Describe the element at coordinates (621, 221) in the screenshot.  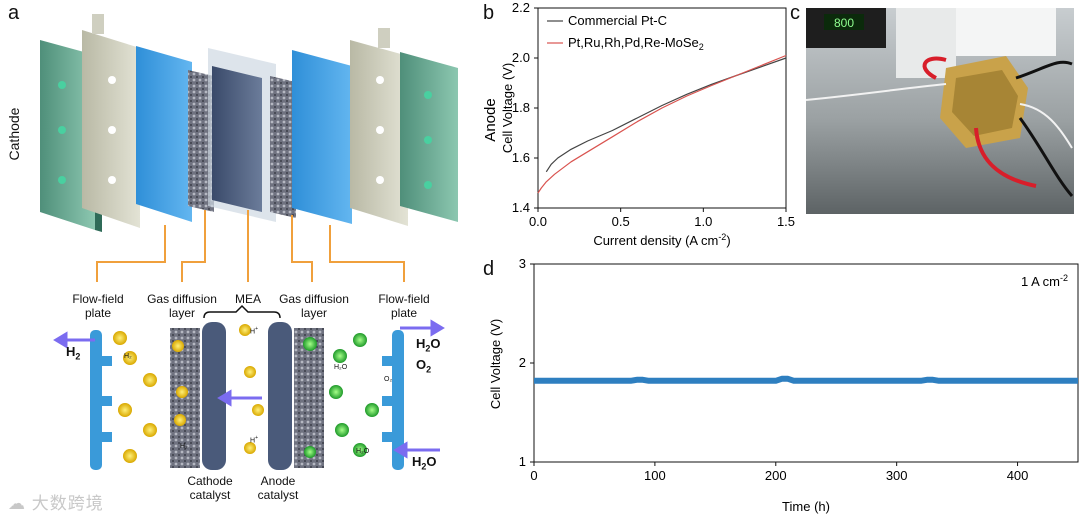
I see `x-tick-label: 0.5` at that location.